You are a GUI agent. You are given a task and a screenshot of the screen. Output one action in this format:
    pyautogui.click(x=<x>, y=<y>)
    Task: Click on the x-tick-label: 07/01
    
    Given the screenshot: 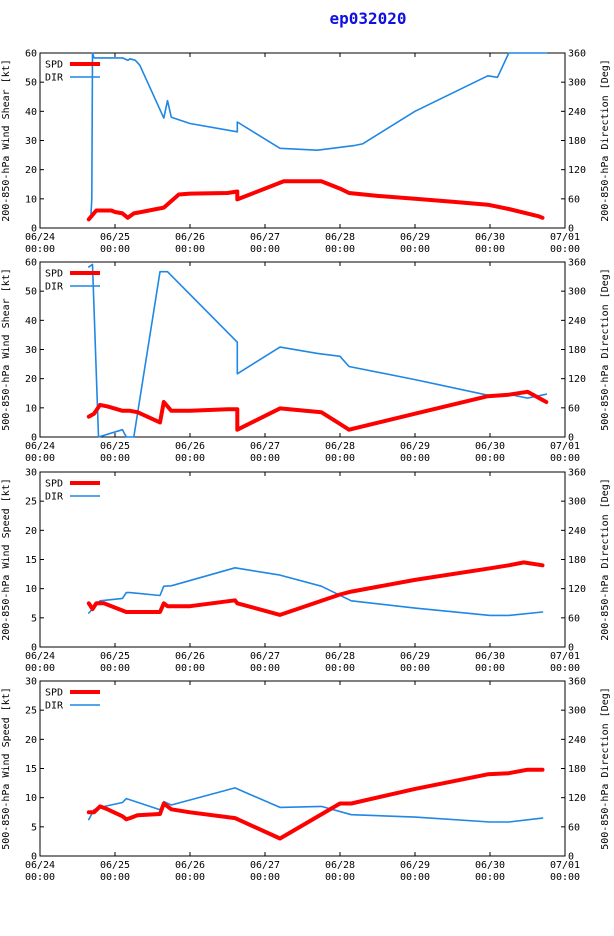 What is the action you would take?
    pyautogui.click(x=565, y=446)
    